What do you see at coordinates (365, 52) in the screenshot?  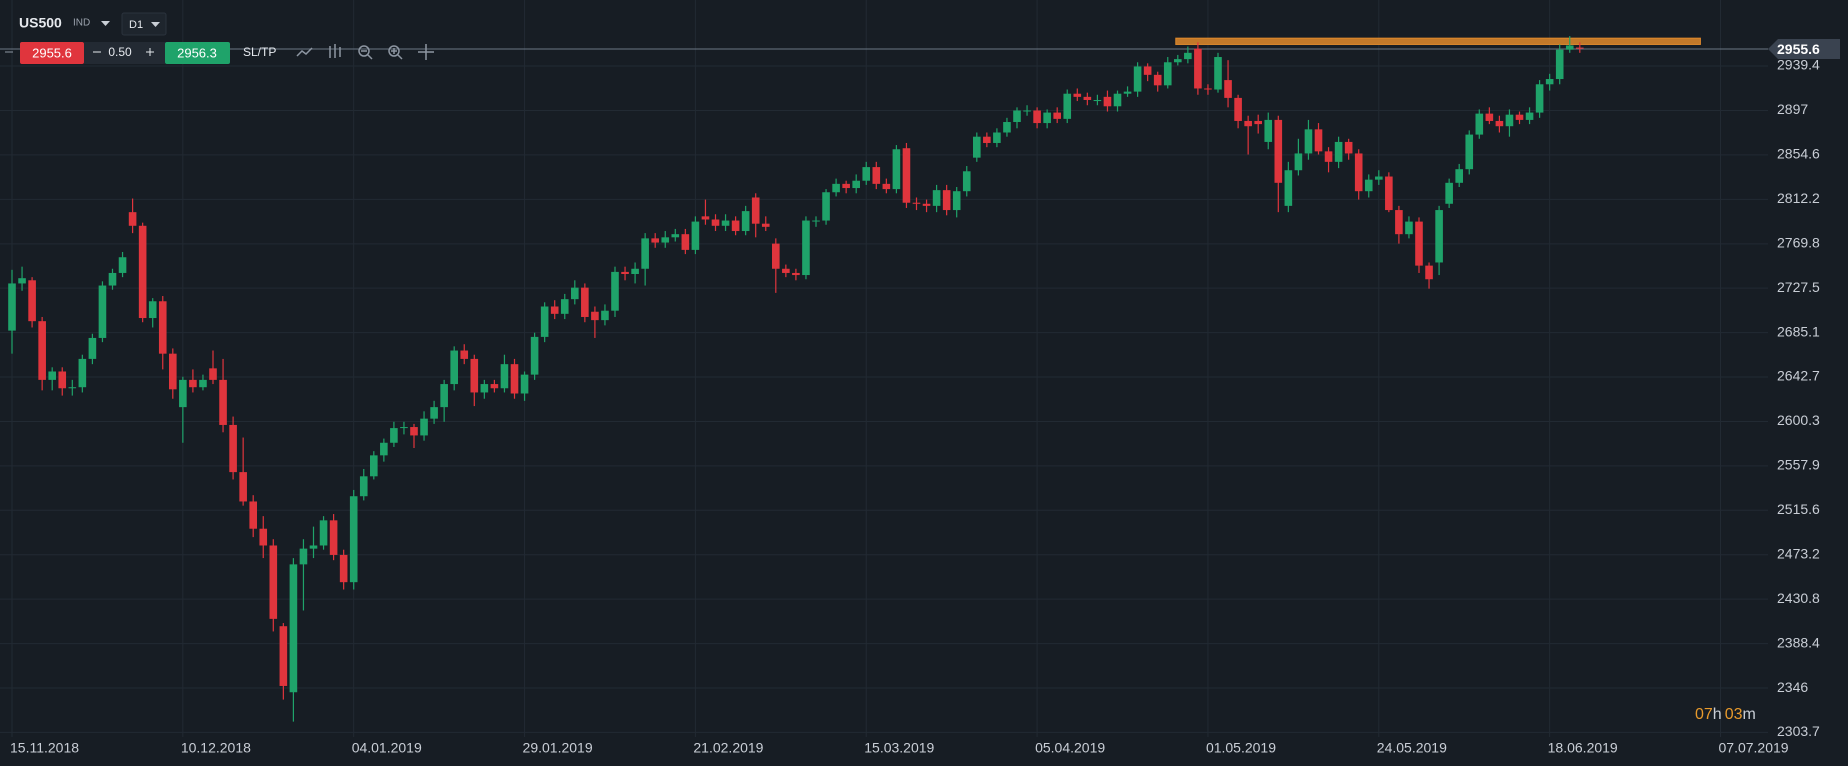 I see `zoom-out-icon` at bounding box center [365, 52].